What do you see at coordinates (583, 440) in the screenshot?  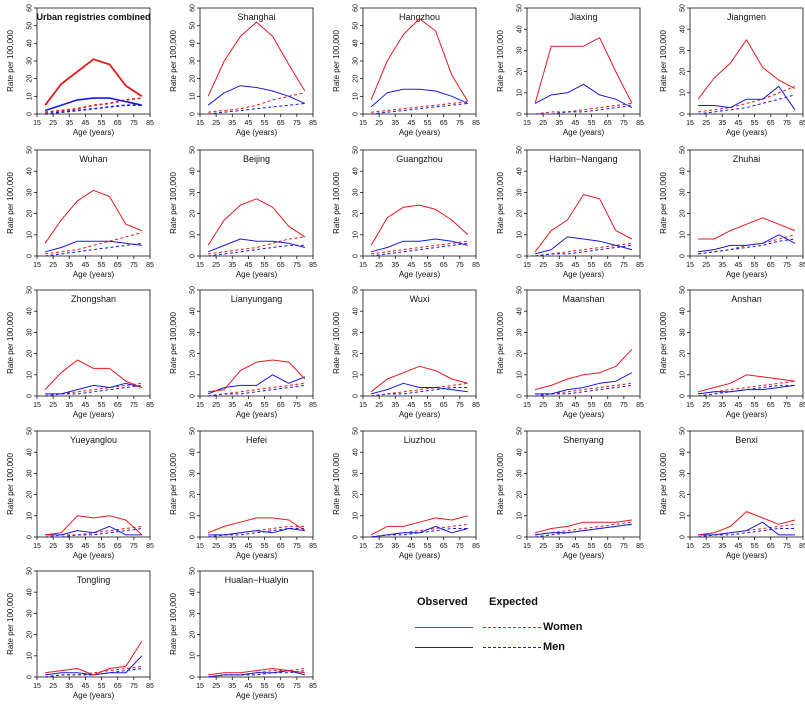 I see `panel-title: Shenyang` at bounding box center [583, 440].